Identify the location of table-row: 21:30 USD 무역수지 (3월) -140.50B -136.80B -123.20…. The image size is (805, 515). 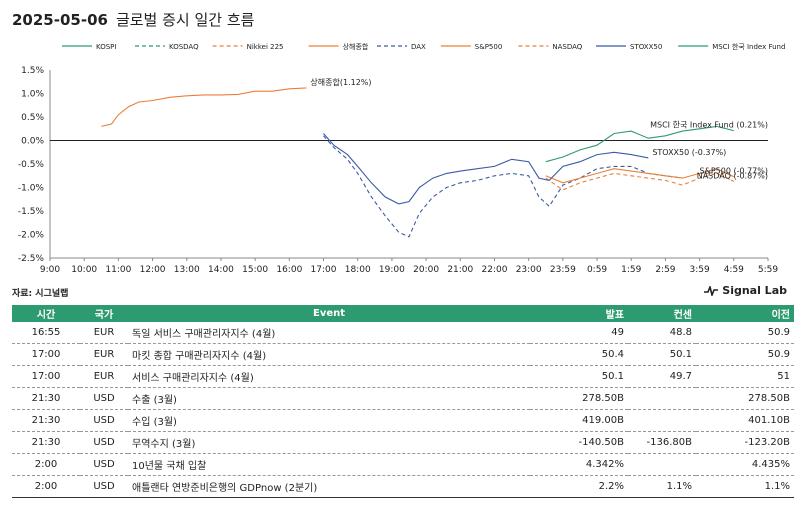
(403, 442).